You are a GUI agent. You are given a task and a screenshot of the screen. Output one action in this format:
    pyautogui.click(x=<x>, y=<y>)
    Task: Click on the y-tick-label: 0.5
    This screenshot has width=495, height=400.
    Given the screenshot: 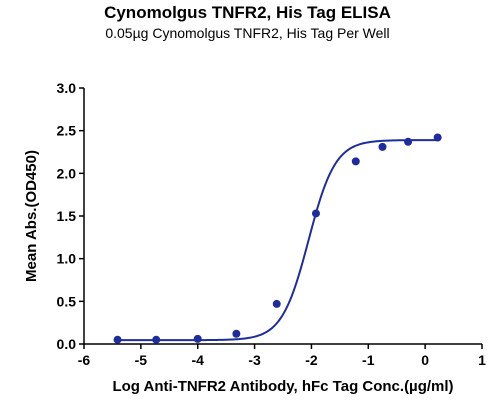 What is the action you would take?
    pyautogui.click(x=67, y=301)
    